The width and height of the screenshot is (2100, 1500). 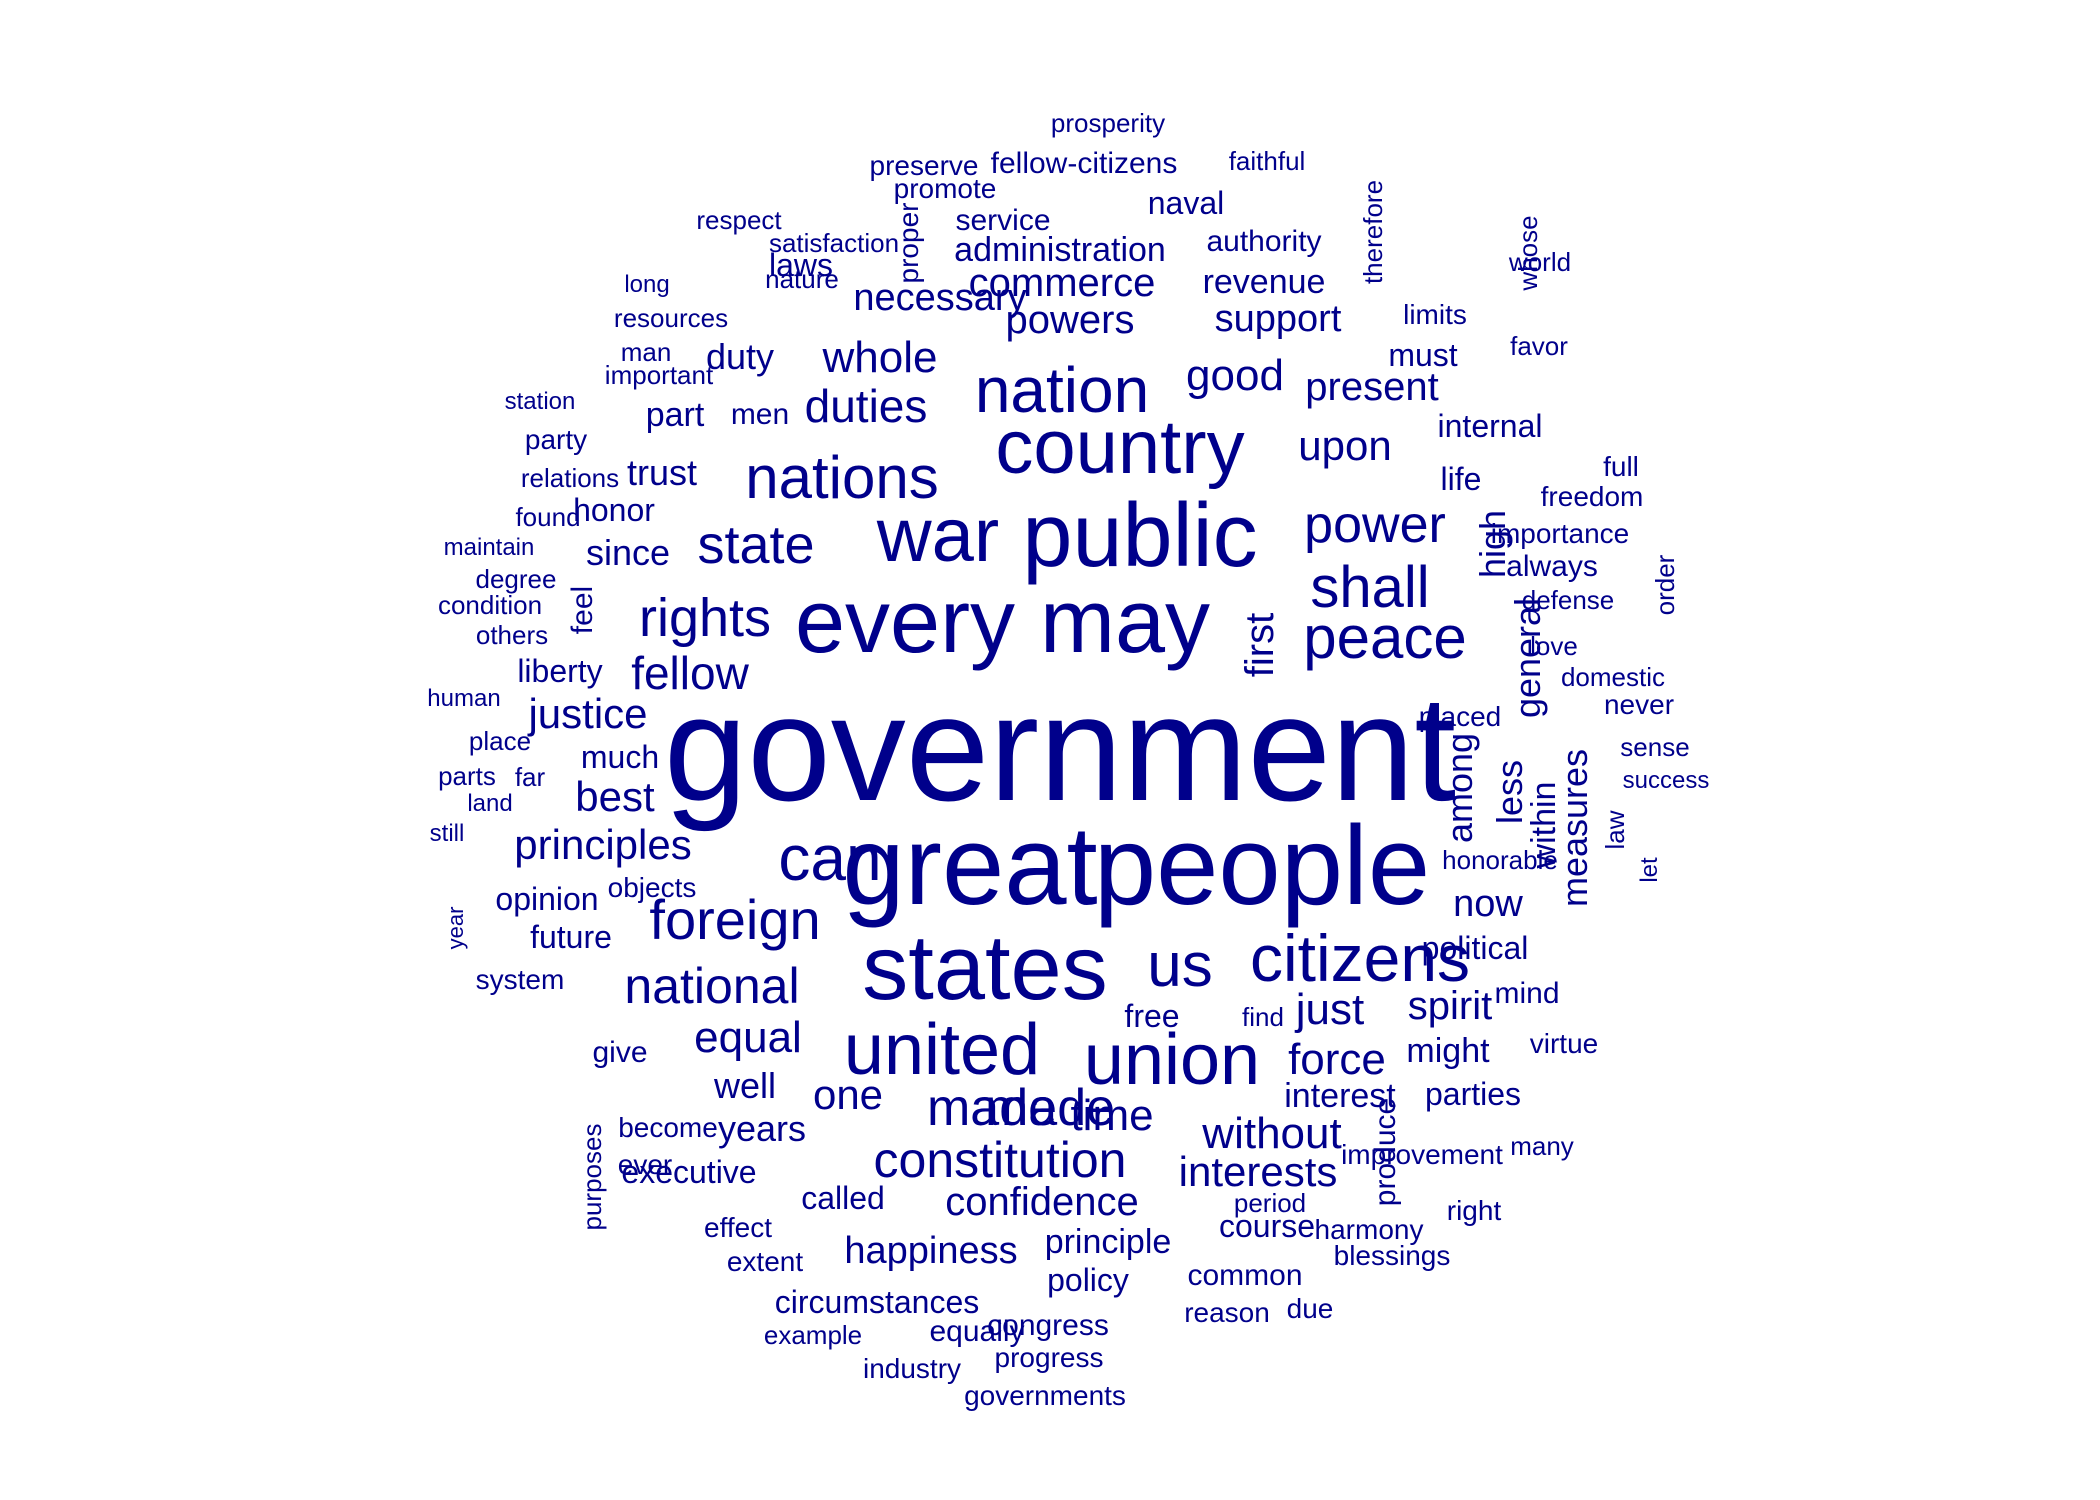 I want to click on word: equally, so click(x=977, y=1331).